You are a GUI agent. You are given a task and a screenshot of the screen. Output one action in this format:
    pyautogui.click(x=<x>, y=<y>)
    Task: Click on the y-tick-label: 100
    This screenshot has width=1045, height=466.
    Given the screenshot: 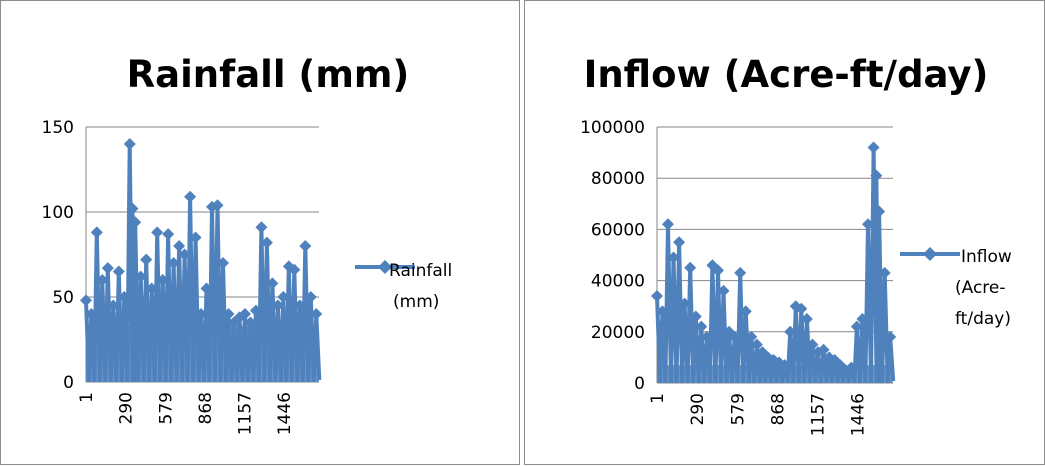 What is the action you would take?
    pyautogui.click(x=58, y=213)
    